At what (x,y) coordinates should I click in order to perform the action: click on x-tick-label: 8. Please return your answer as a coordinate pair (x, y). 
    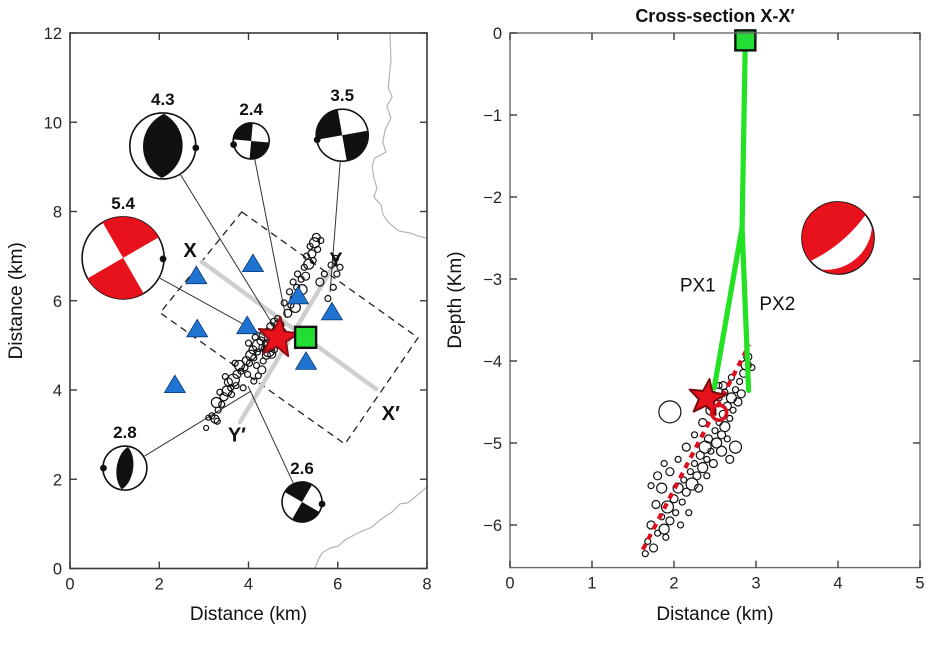
    Looking at the image, I should click on (426, 585).